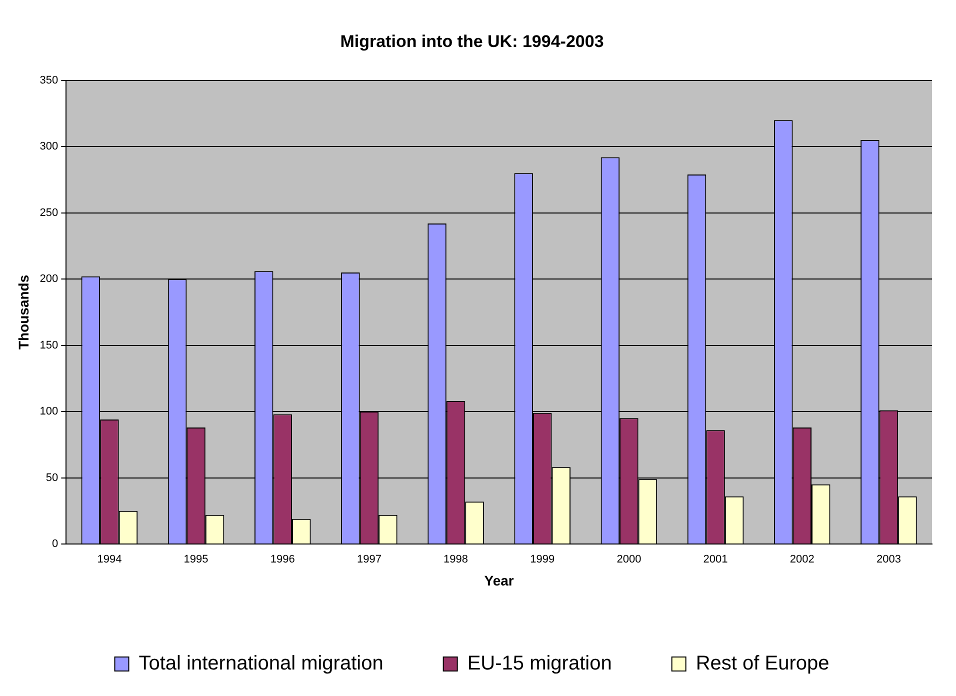 The image size is (956, 696). I want to click on y-tick-label: 100, so click(49, 412).